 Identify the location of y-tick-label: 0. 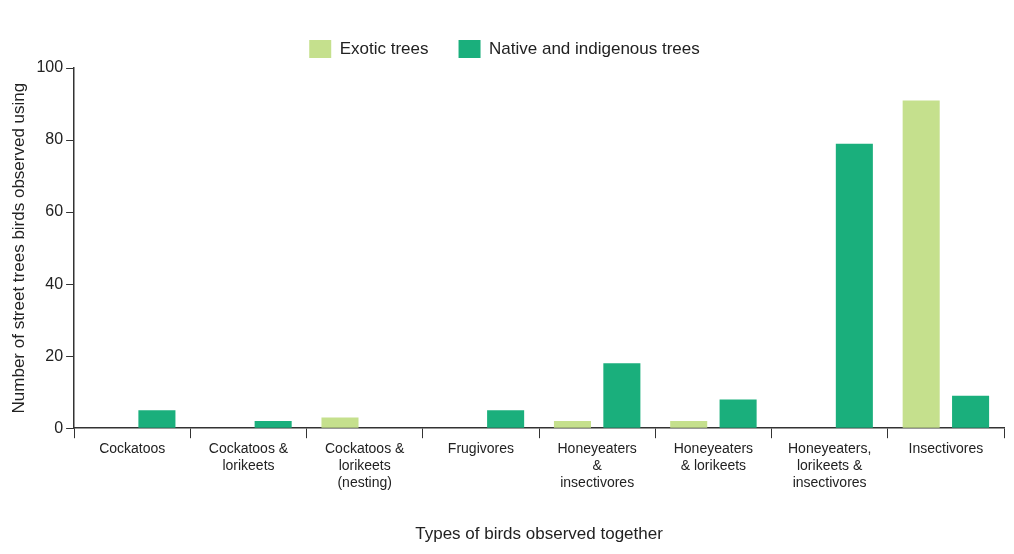
(59, 427).